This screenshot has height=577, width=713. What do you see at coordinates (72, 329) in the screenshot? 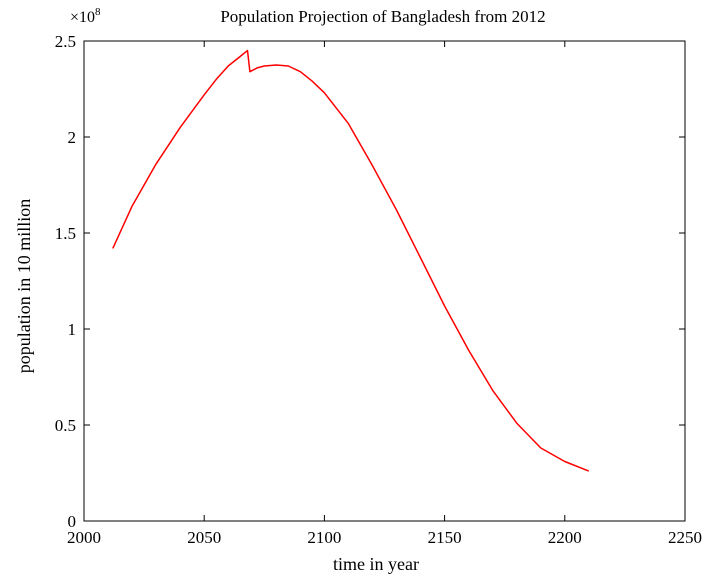
I see `y-tick-label: 1` at bounding box center [72, 329].